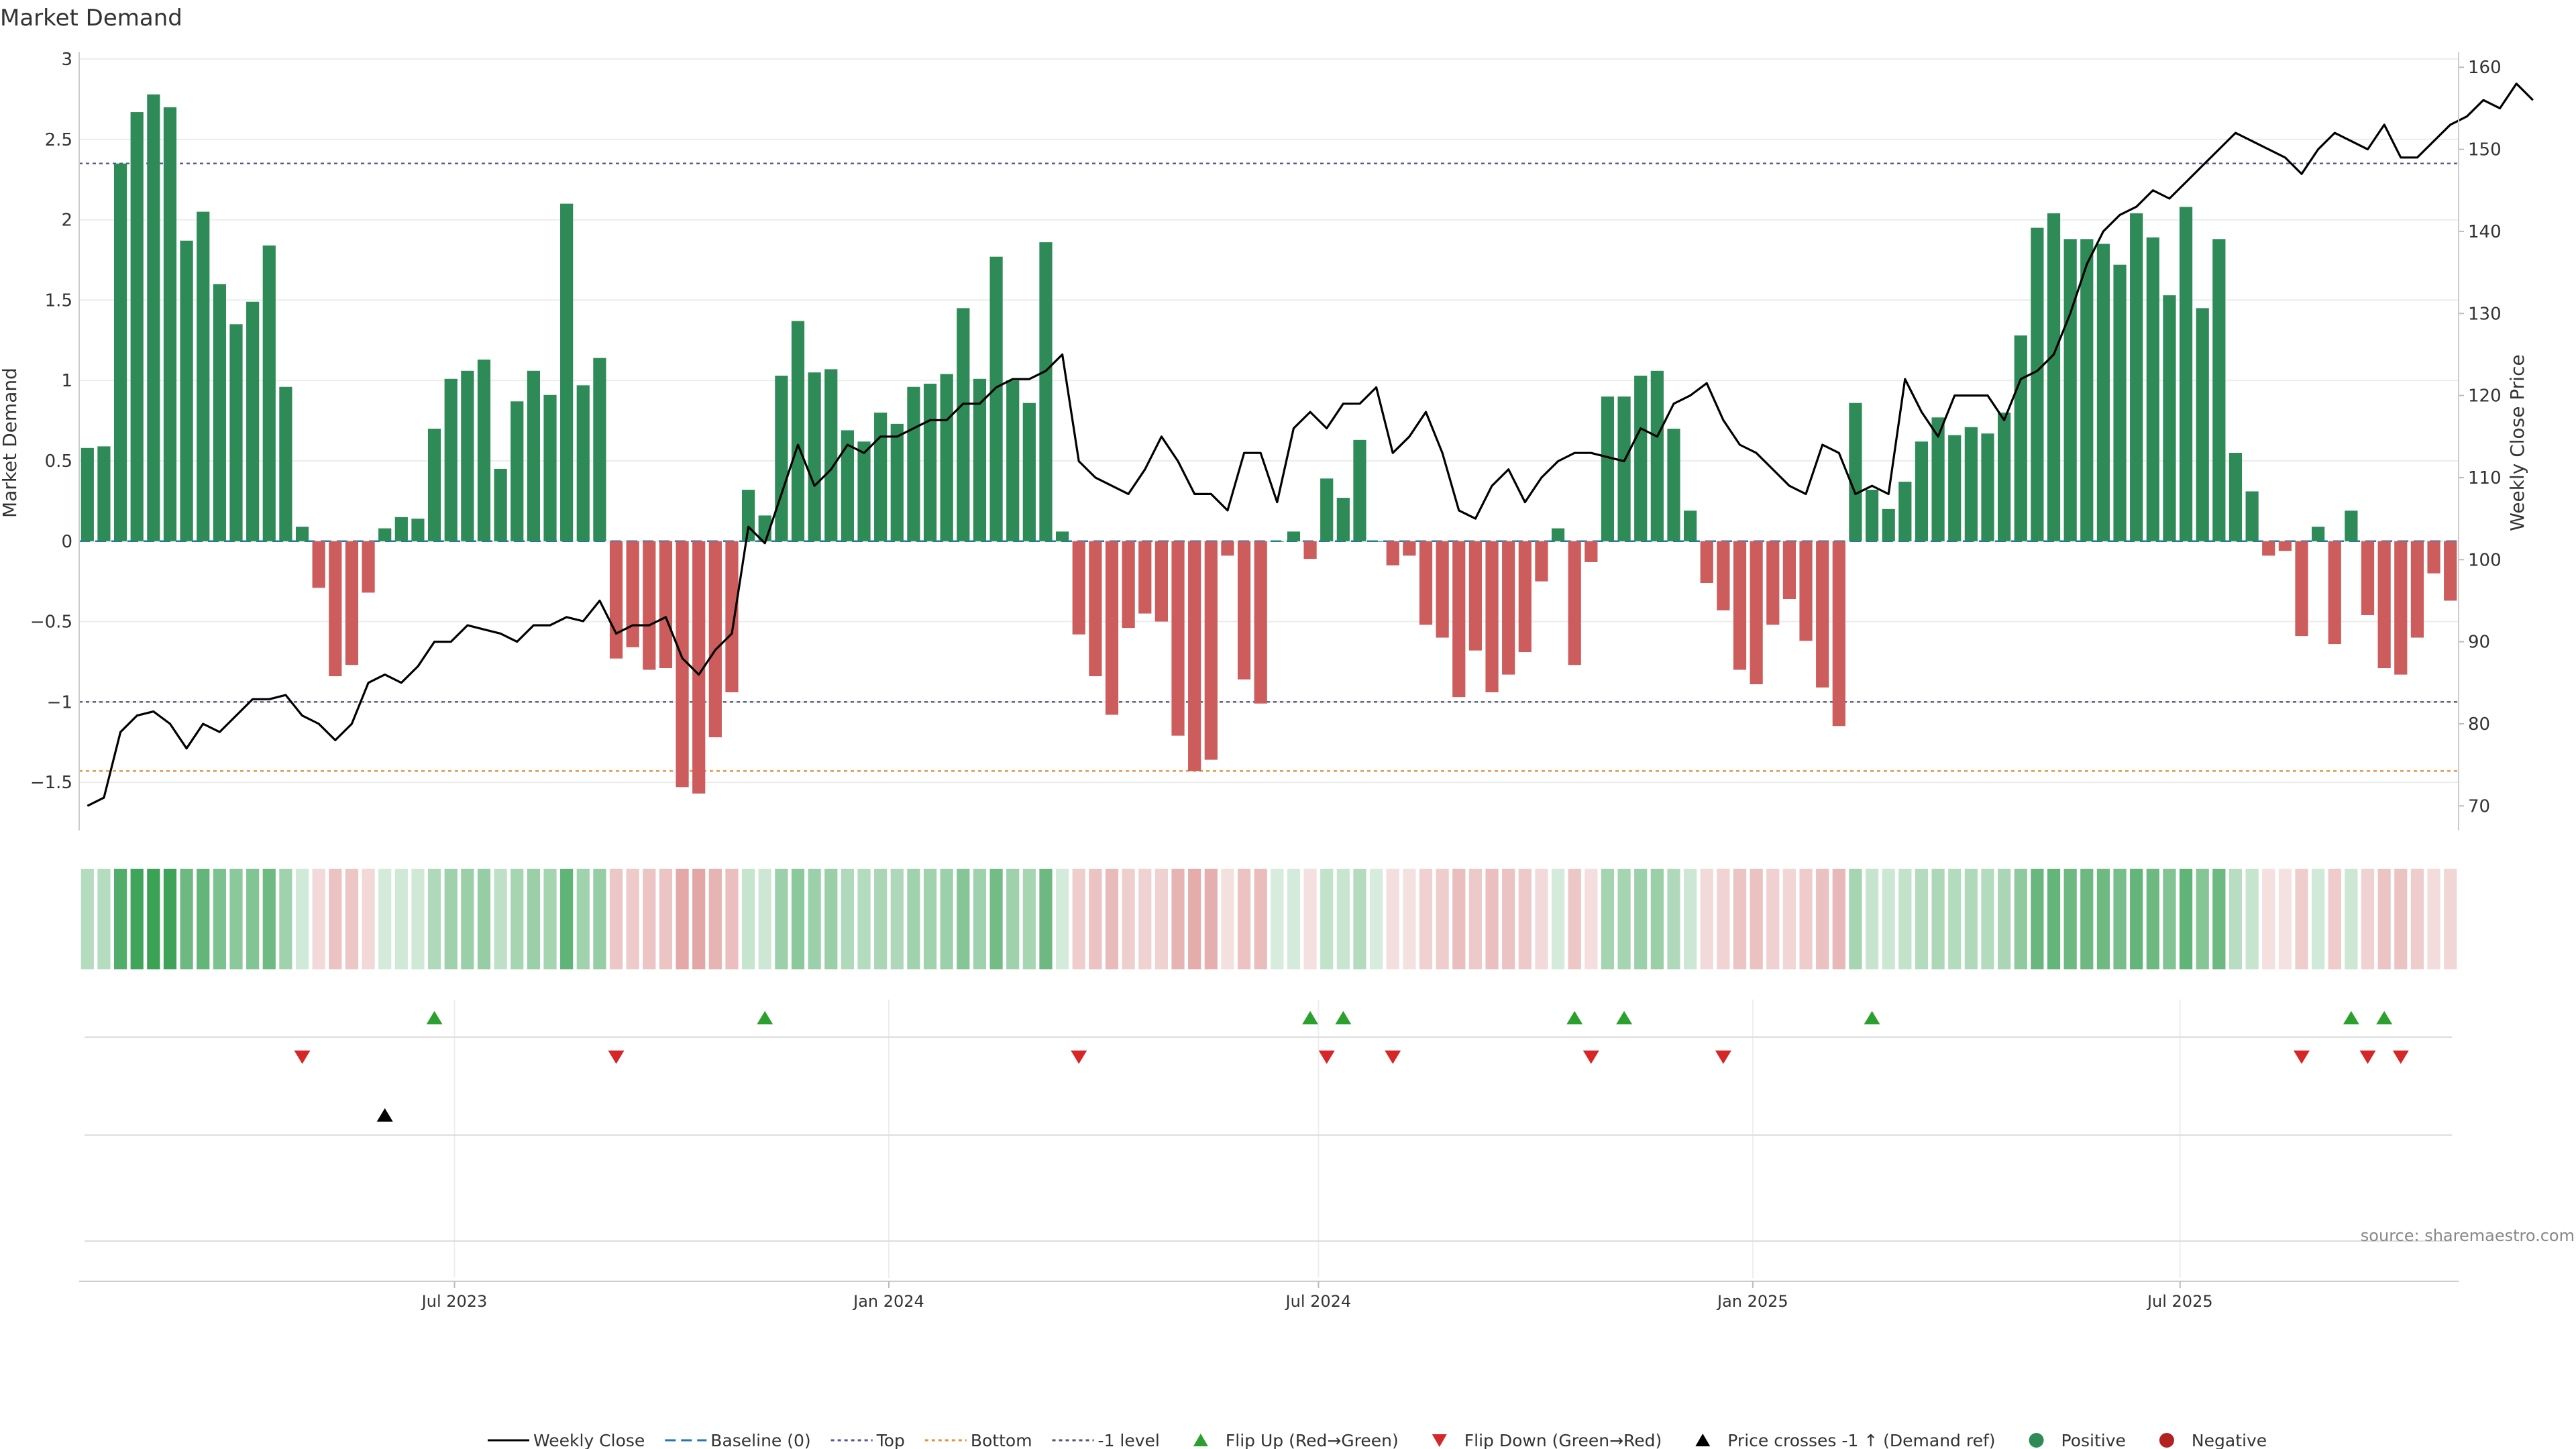  Describe the element at coordinates (2179, 1301) in the screenshot. I see `x-tick-label: Jul 2025` at that location.